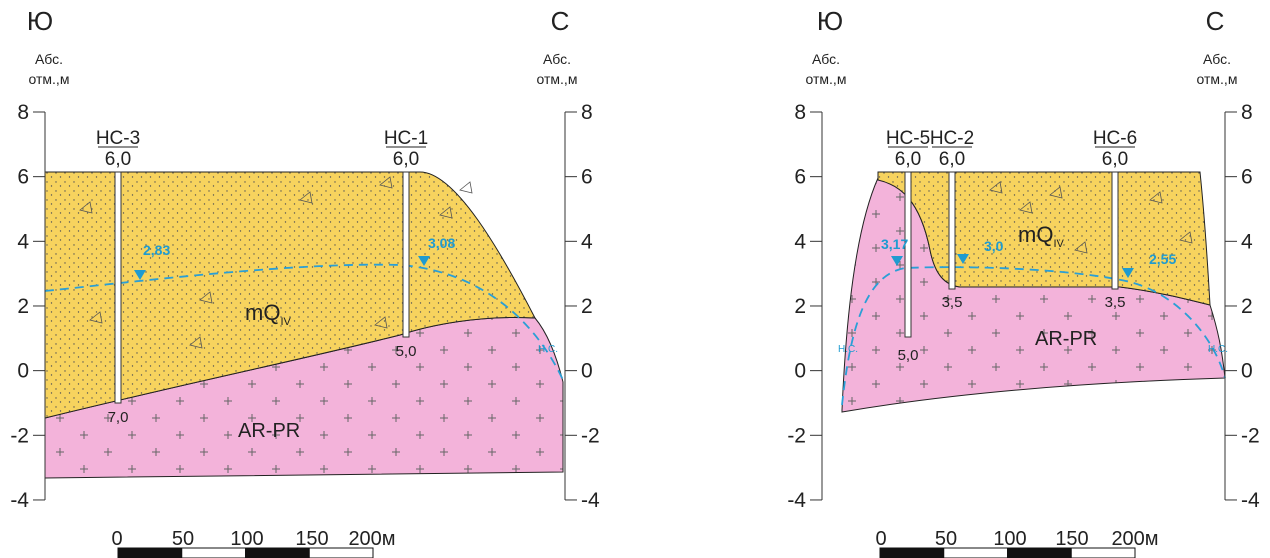 This screenshot has width=1270, height=558. I want to click on water-level-label: 3,0, so click(994, 246).